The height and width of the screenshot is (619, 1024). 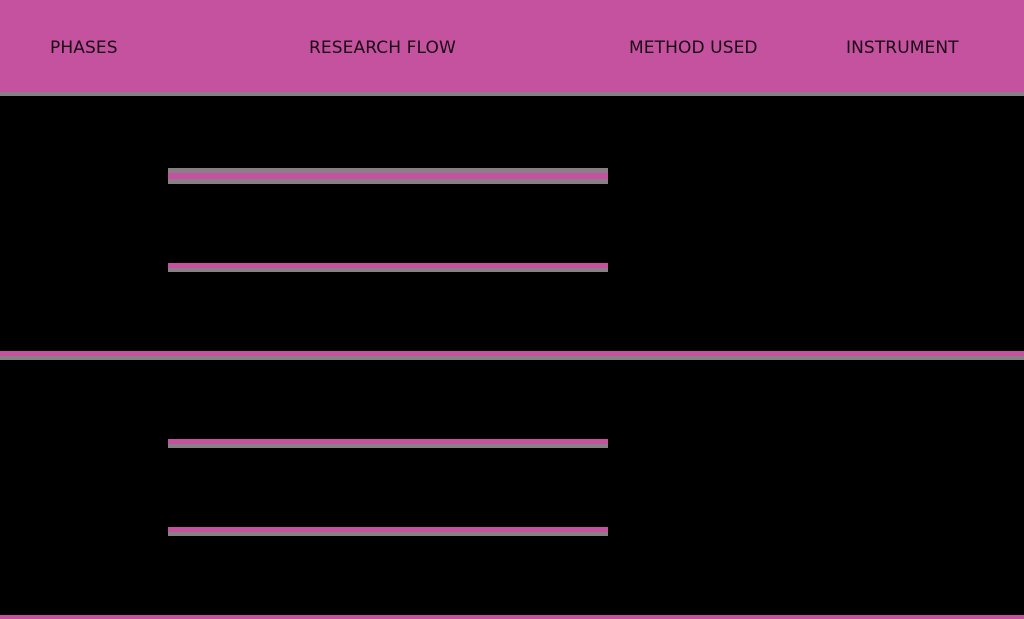 What do you see at coordinates (902, 48) in the screenshot?
I see `column-header-instrument: INSTRUMENT` at bounding box center [902, 48].